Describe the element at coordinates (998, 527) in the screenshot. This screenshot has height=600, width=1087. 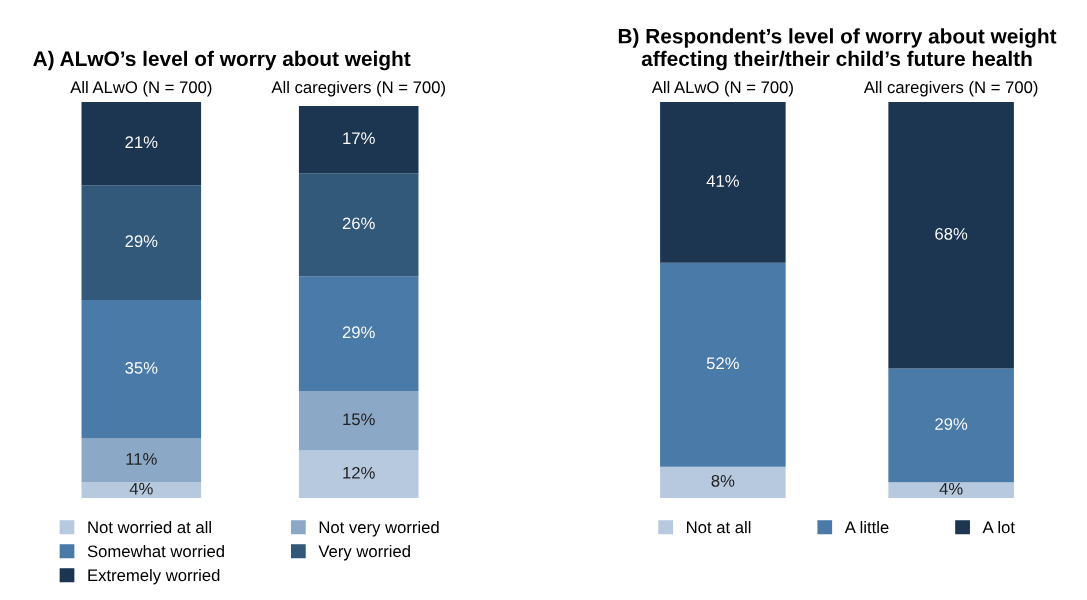
I see `legend-label: A lot` at that location.